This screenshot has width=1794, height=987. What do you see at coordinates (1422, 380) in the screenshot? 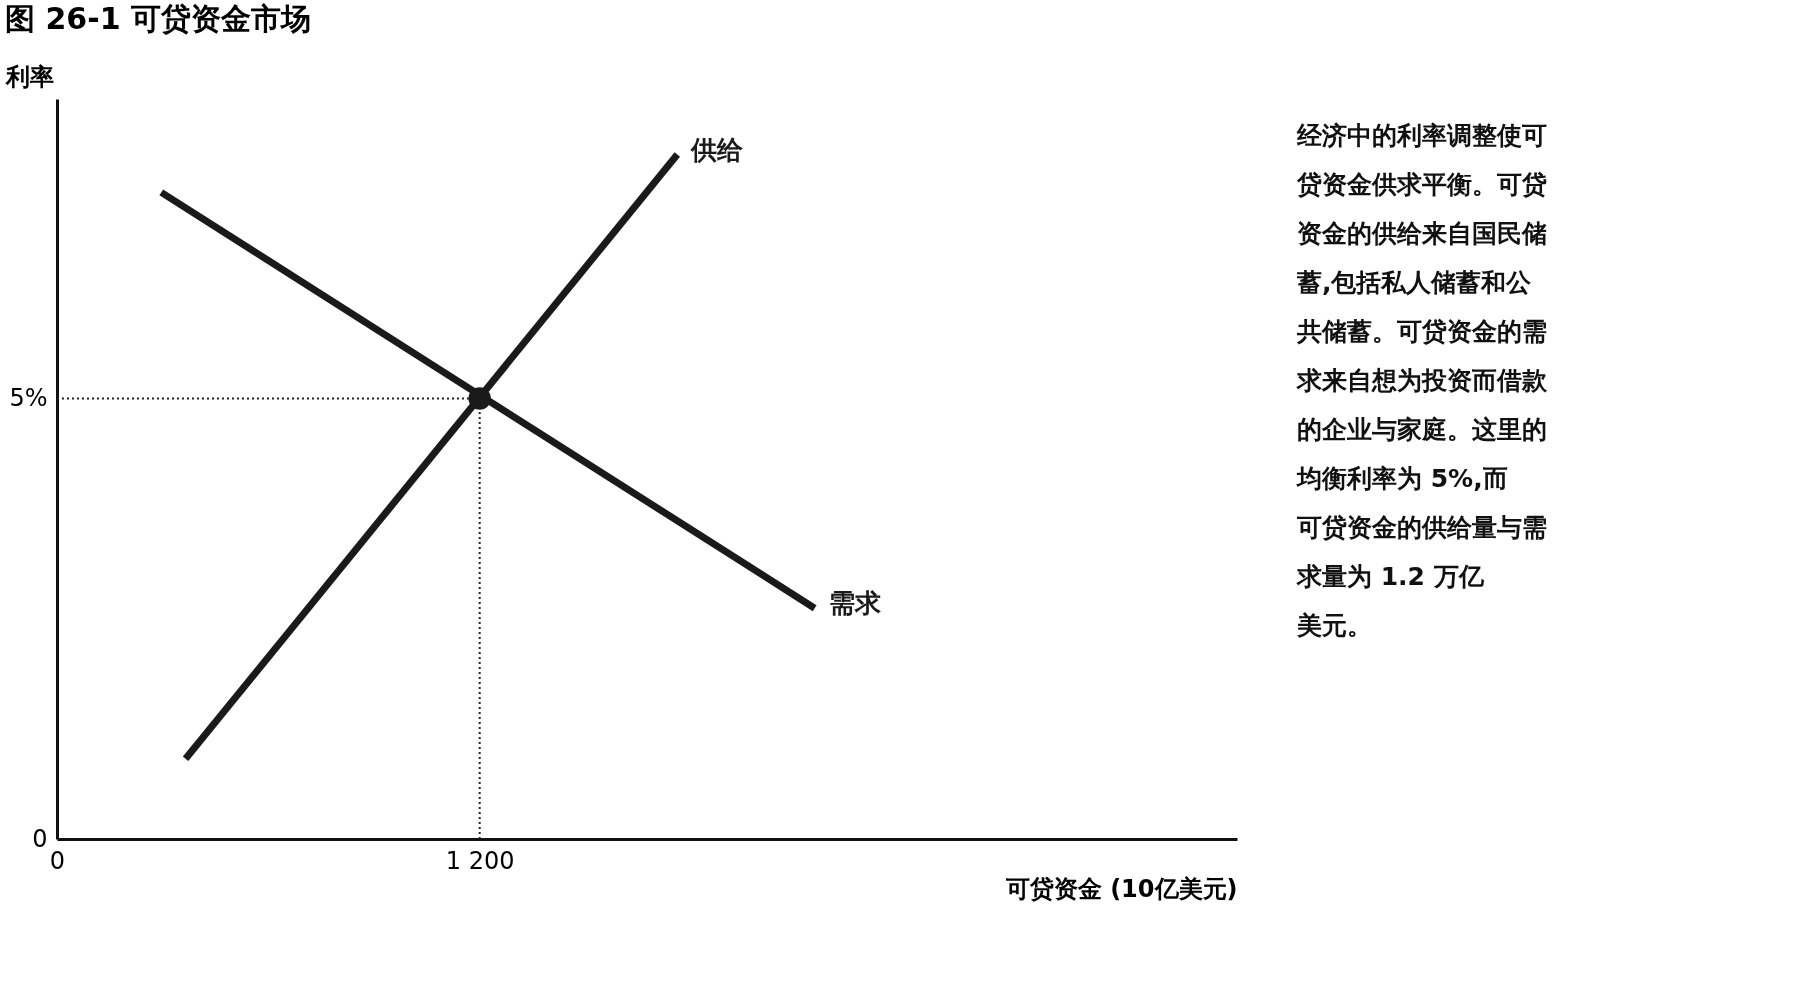
I see `text: 经济中的利率调整使可贷资金供求平衡。可贷资金的供给来自国民储蓄,包括私人储蓄和公共储蓄。可贷资金的需求来自想为投资而借款的企业与家庭。这里的均衡利率为 5%,而可贷资金的供给量与需求量为 1.2 万亿美元。` at bounding box center [1422, 380].